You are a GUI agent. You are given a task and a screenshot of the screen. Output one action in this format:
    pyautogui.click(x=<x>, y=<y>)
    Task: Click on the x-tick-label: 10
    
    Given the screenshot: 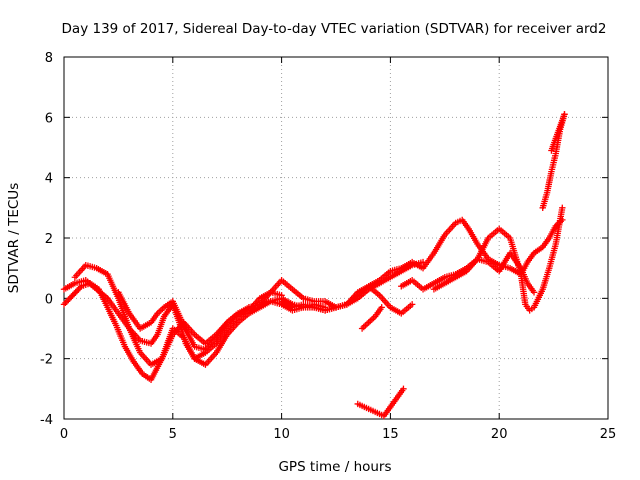 What is the action you would take?
    pyautogui.click(x=281, y=434)
    